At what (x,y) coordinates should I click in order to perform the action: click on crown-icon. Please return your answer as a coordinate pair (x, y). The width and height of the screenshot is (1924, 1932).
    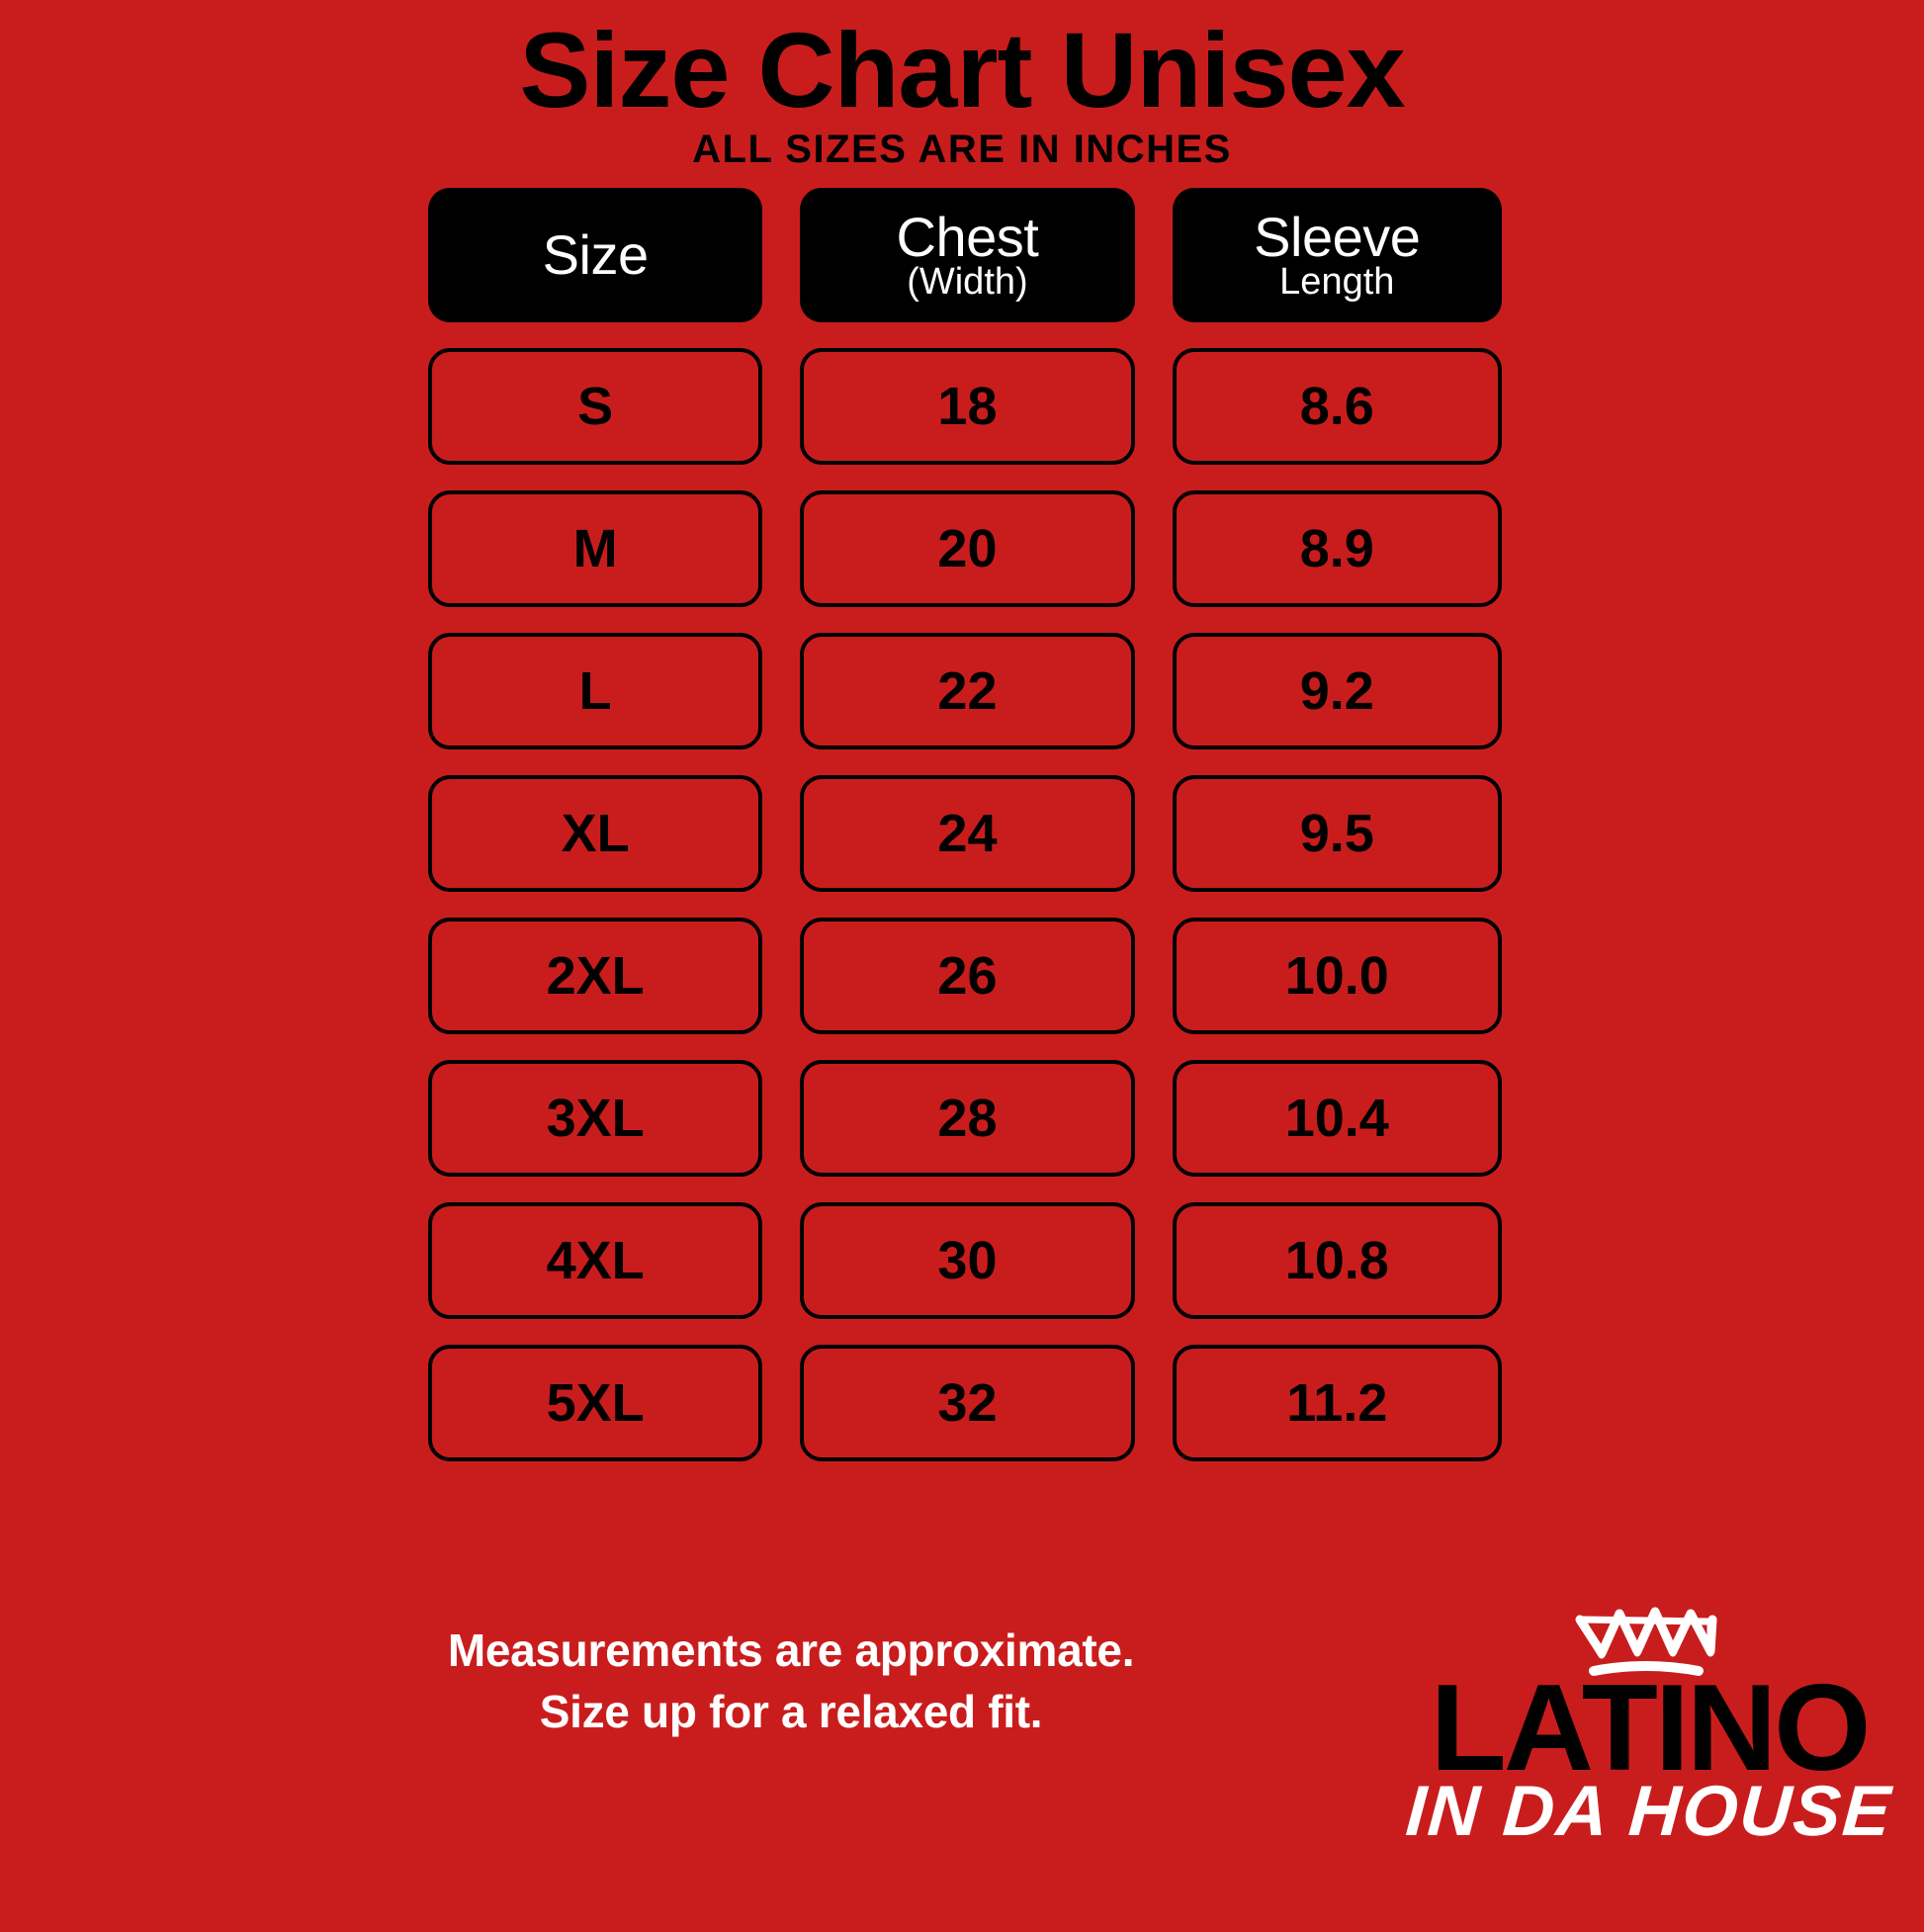
    Looking at the image, I should click on (1646, 1641).